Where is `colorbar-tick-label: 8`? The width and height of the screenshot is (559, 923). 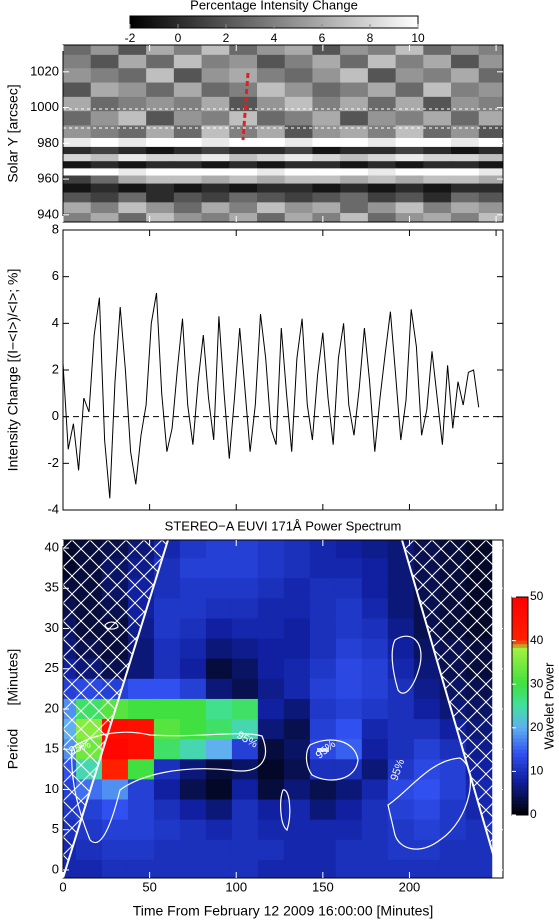
colorbar-tick-label: 8 is located at coordinates (370, 38).